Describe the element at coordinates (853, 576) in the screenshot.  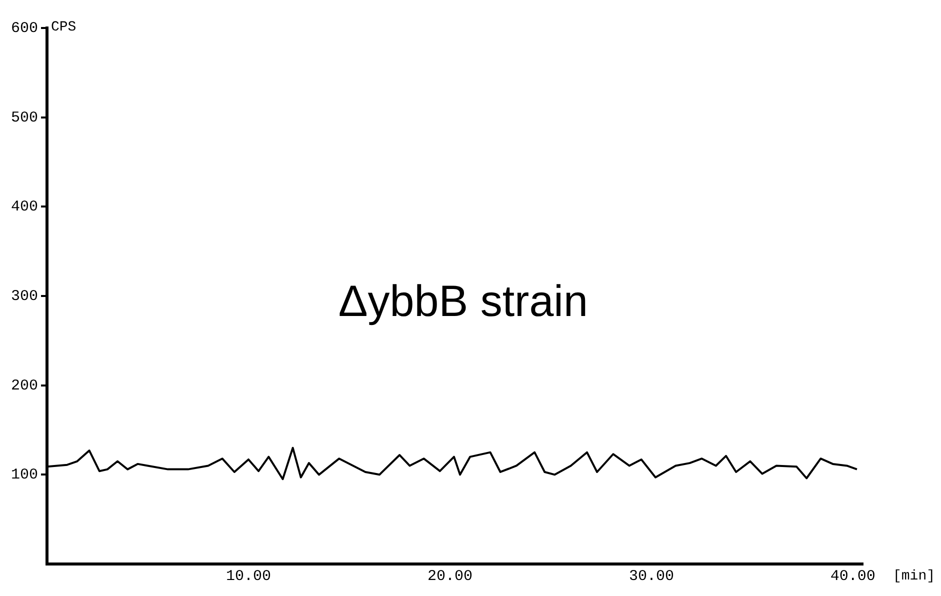
I see `x-tick-label: 40.00` at that location.